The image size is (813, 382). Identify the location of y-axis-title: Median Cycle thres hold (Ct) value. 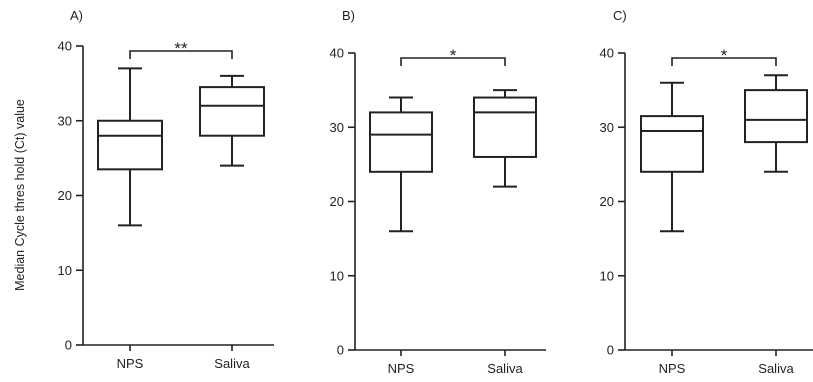
(20, 195).